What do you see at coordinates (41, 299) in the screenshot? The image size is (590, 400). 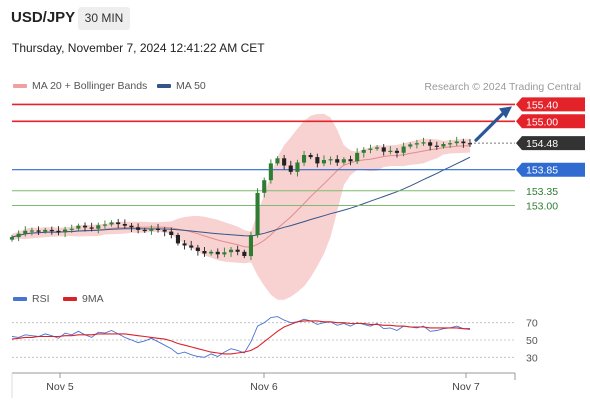 I see `legend-rsi-label: RSI` at bounding box center [41, 299].